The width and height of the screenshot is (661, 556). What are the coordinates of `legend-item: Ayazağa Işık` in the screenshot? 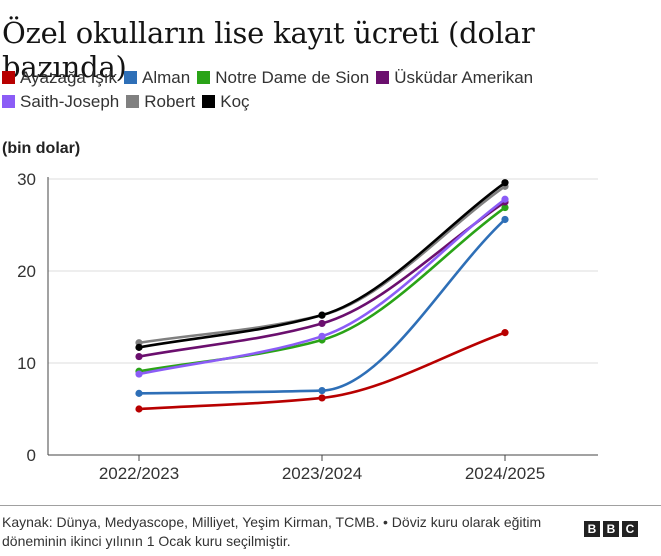 It's located at (59, 78).